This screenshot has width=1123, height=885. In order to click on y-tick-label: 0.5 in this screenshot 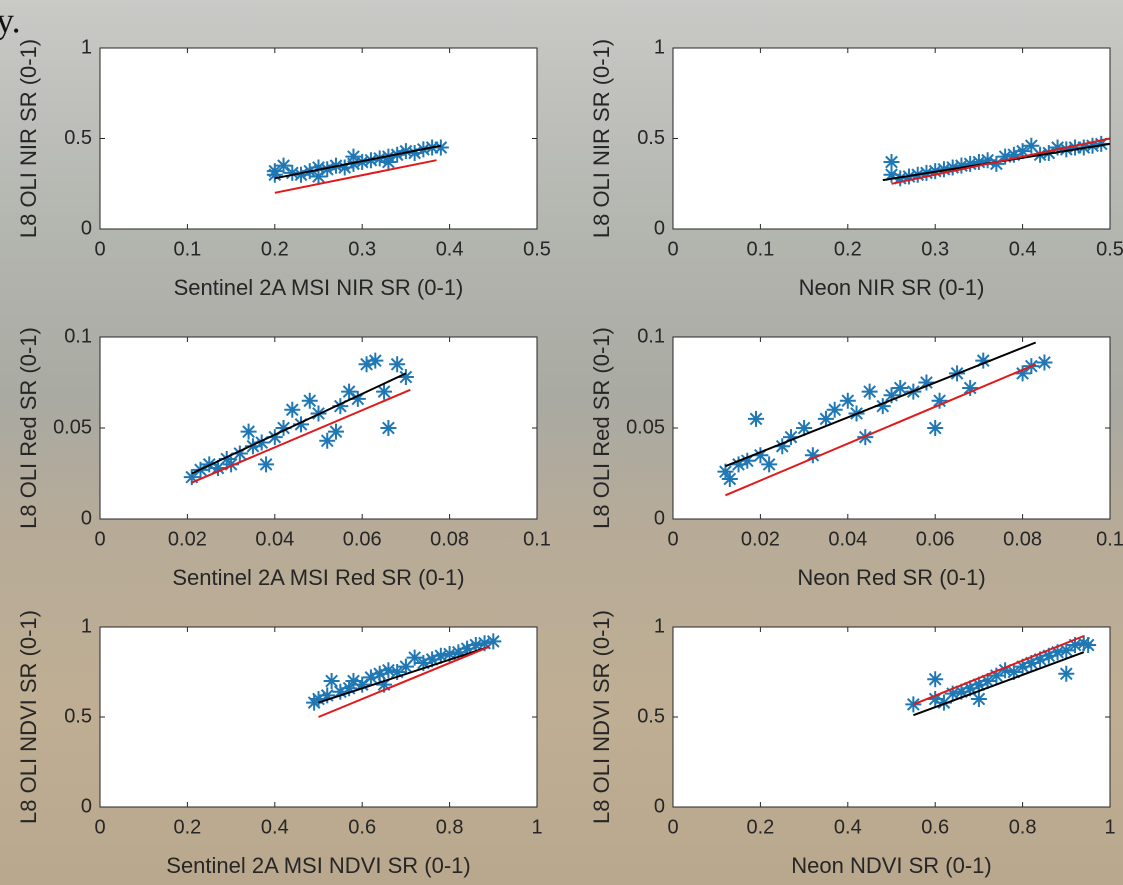, I will do `click(651, 716)`.